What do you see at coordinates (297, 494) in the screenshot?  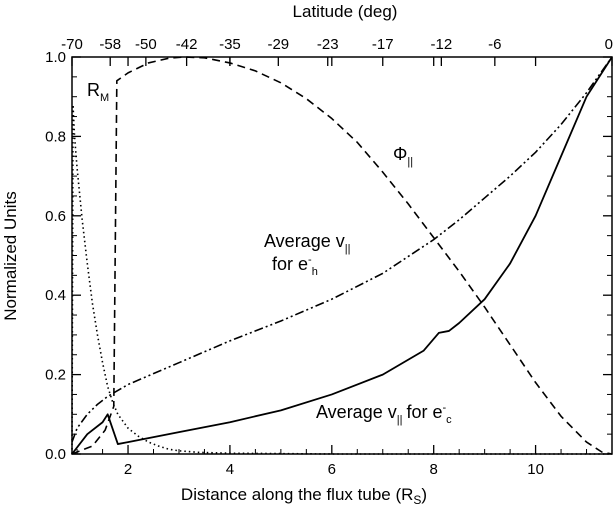 I see `x-axis-title-text: Distance along the flux tube (R` at bounding box center [297, 494].